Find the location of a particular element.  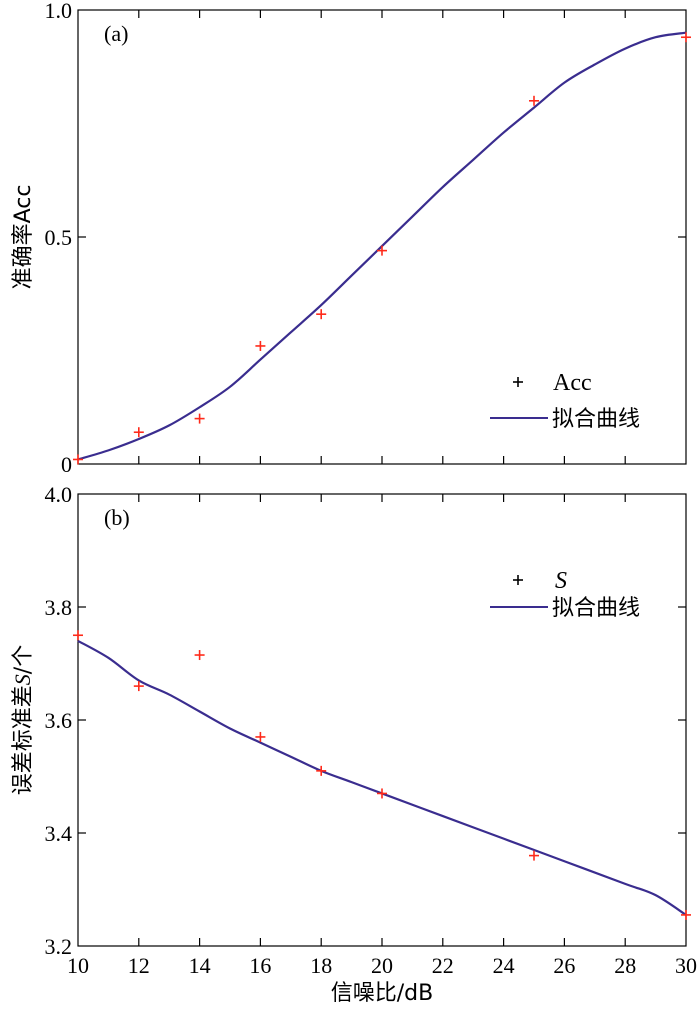

legend-a-points-label: Acc is located at coordinates (572, 383).